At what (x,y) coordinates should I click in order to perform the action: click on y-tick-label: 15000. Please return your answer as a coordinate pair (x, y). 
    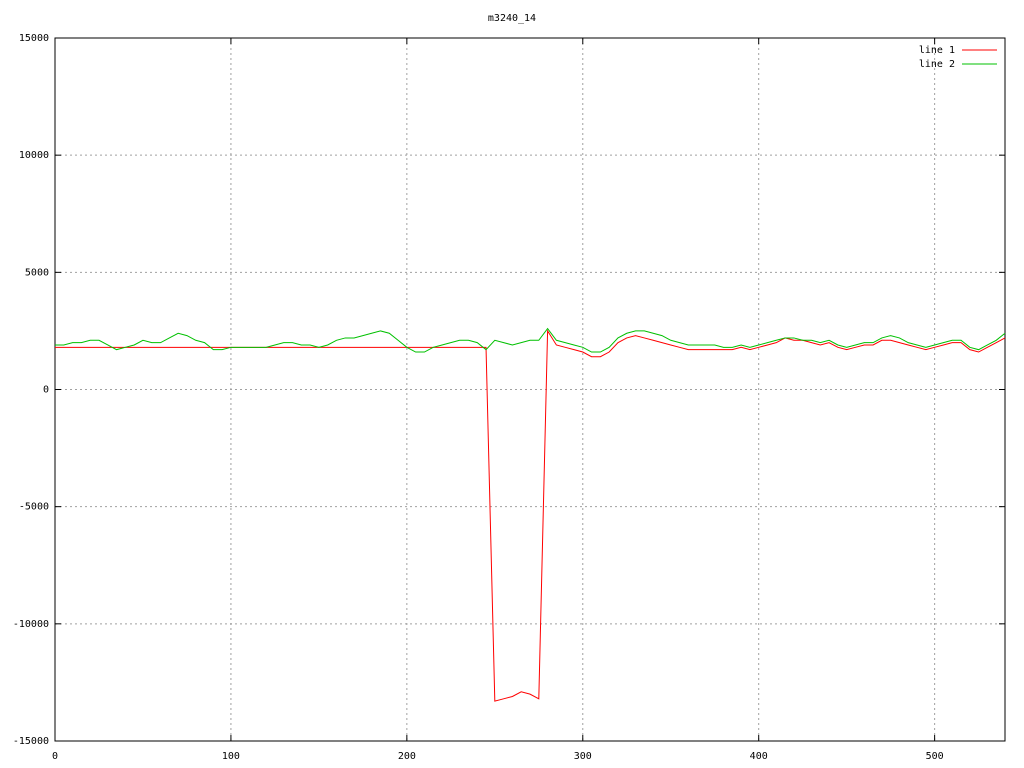
    Looking at the image, I should click on (34, 38).